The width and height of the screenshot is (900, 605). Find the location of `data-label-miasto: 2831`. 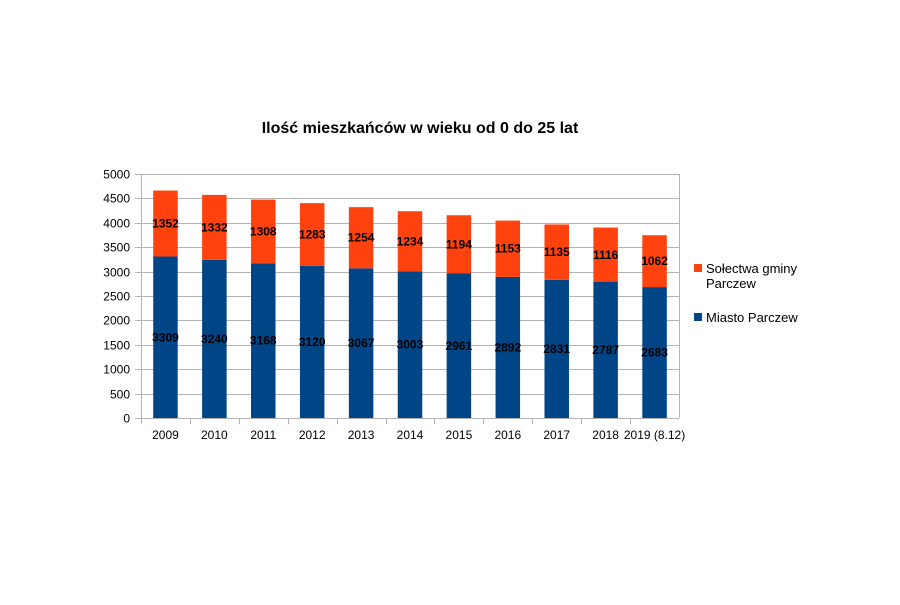

data-label-miasto: 2831 is located at coordinates (556, 349).